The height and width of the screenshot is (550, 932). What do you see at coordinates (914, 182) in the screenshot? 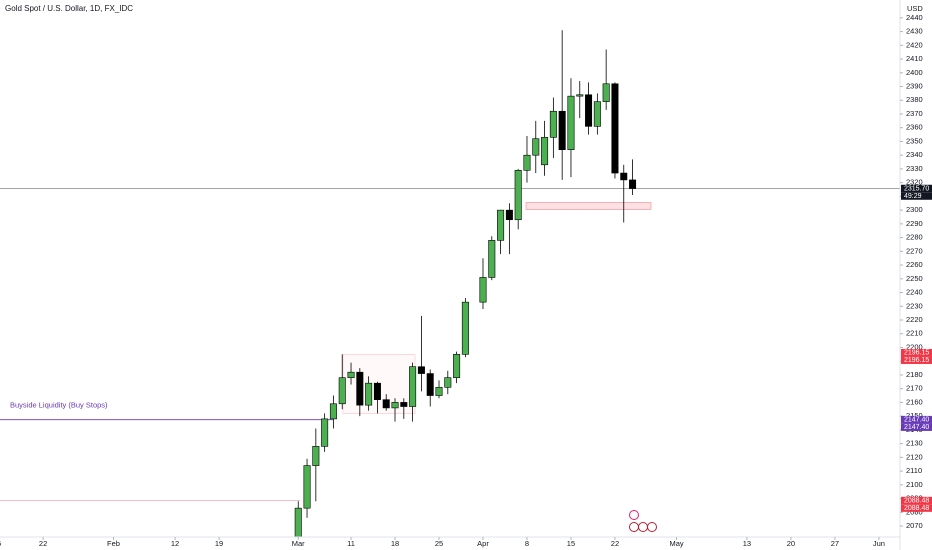
I see `y-tick-label: 2320` at bounding box center [914, 182].